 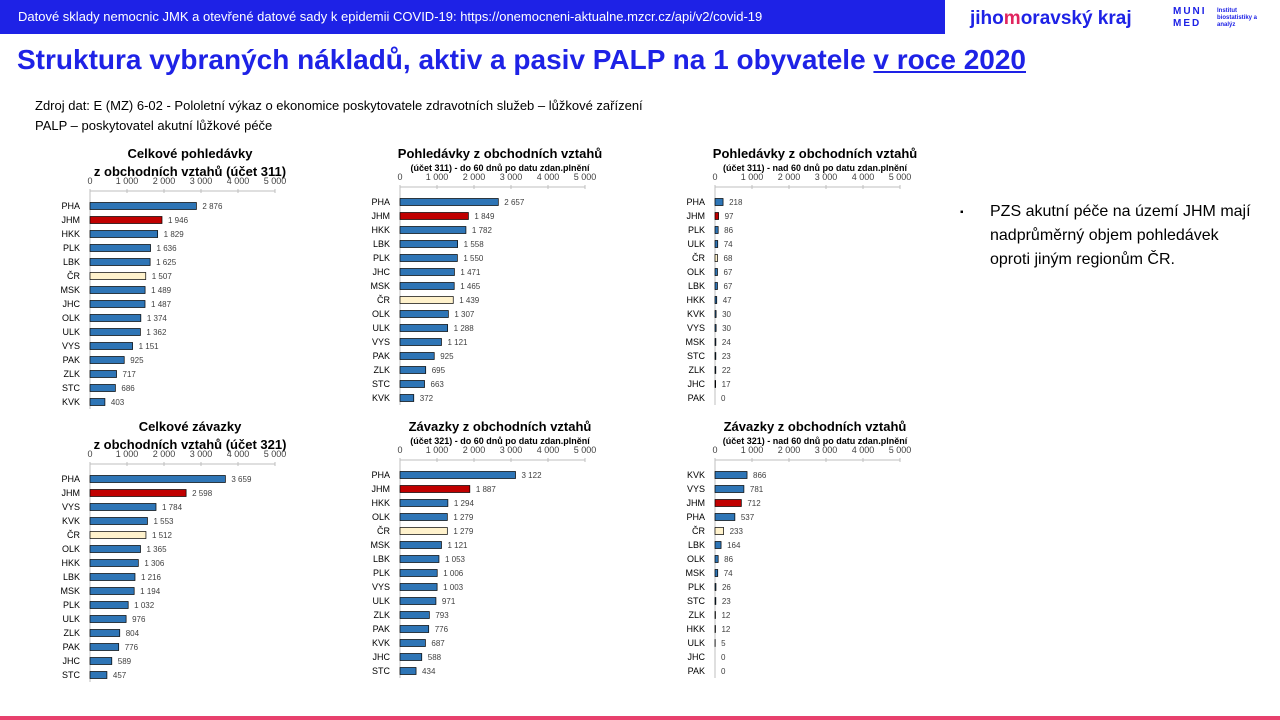 What do you see at coordinates (1215, 18) in the screenshot?
I see `muni-med-logo: MUNI MED Institut biostatistiky a analýz` at bounding box center [1215, 18].